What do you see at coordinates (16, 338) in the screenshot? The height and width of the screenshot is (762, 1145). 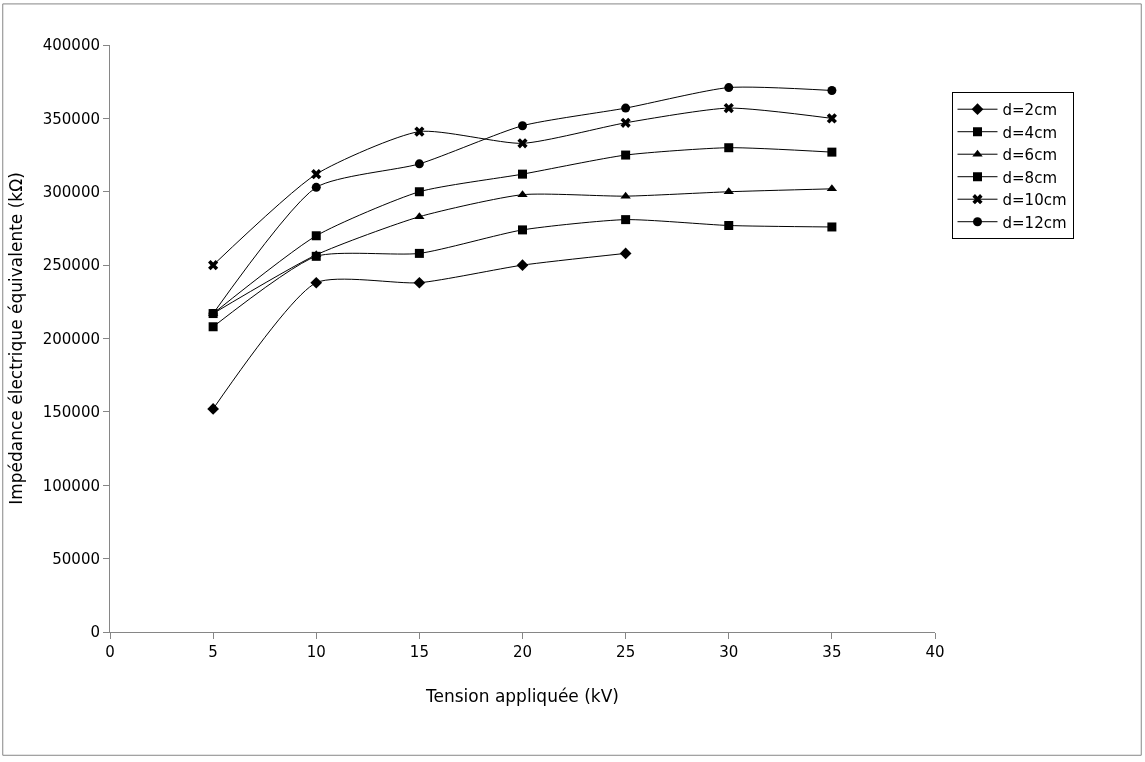 I see `y-axis-title: Impédance électrique équivalente (kΩ)` at bounding box center [16, 338].